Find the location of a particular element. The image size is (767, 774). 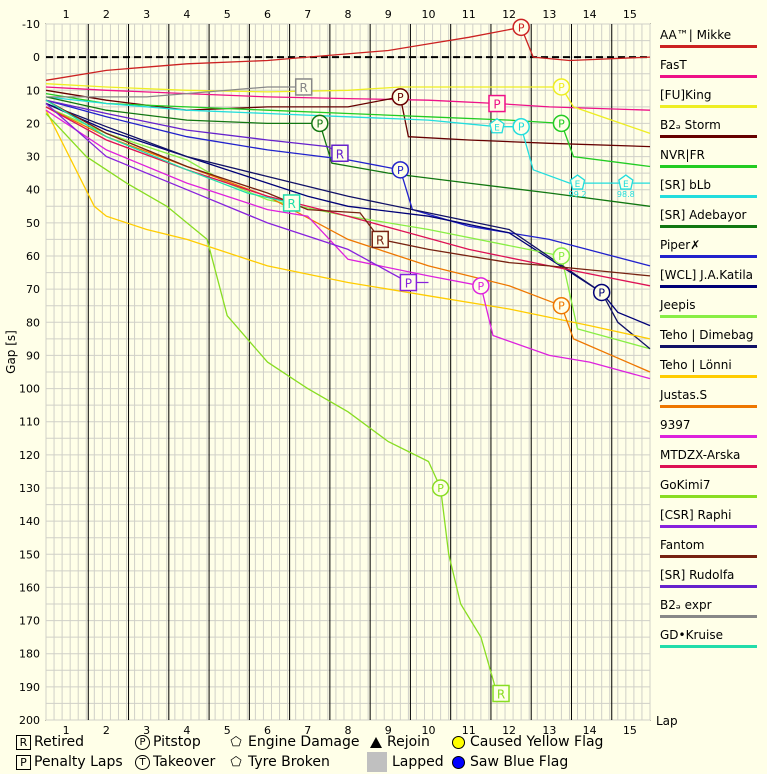

legend-label: B2ₔ Storm is located at coordinates (690, 125).